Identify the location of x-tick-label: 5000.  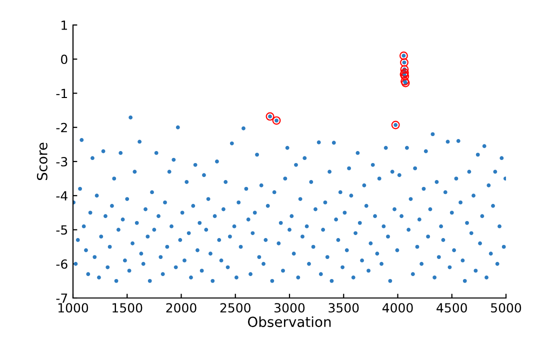
(506, 308).